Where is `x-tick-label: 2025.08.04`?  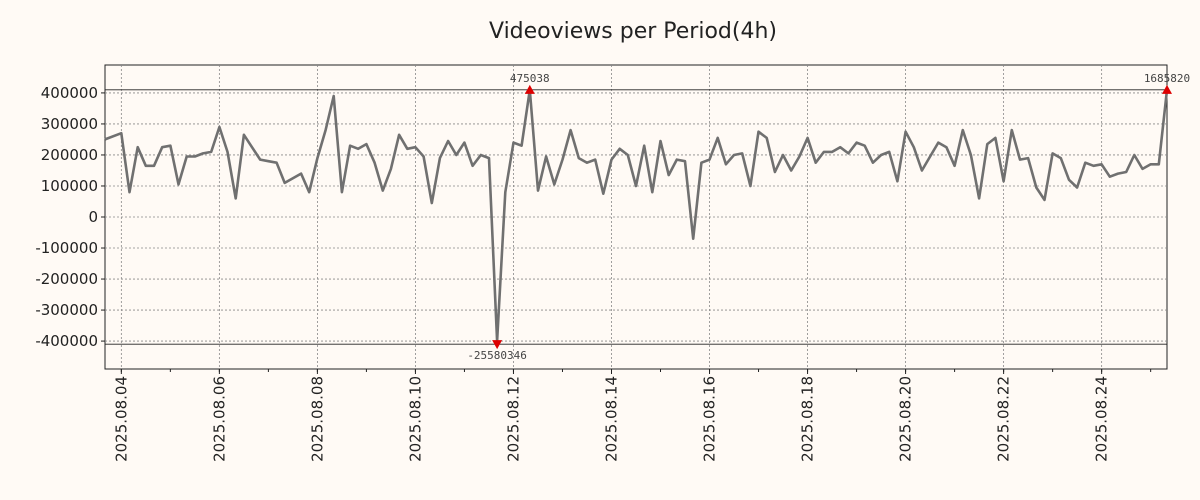 x-tick-label: 2025.08.04 is located at coordinates (121, 419).